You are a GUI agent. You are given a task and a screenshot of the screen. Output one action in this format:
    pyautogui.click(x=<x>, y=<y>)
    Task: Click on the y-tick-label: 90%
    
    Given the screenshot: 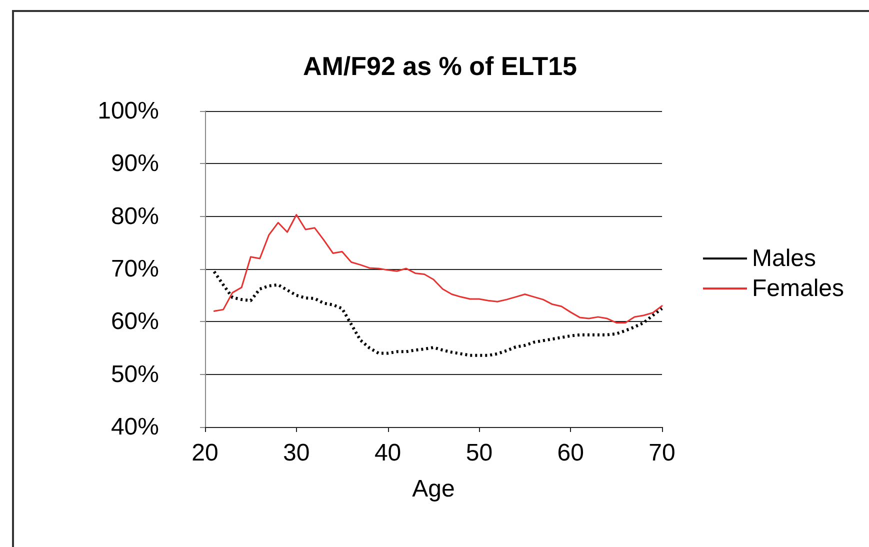 What is the action you would take?
    pyautogui.click(x=134, y=164)
    